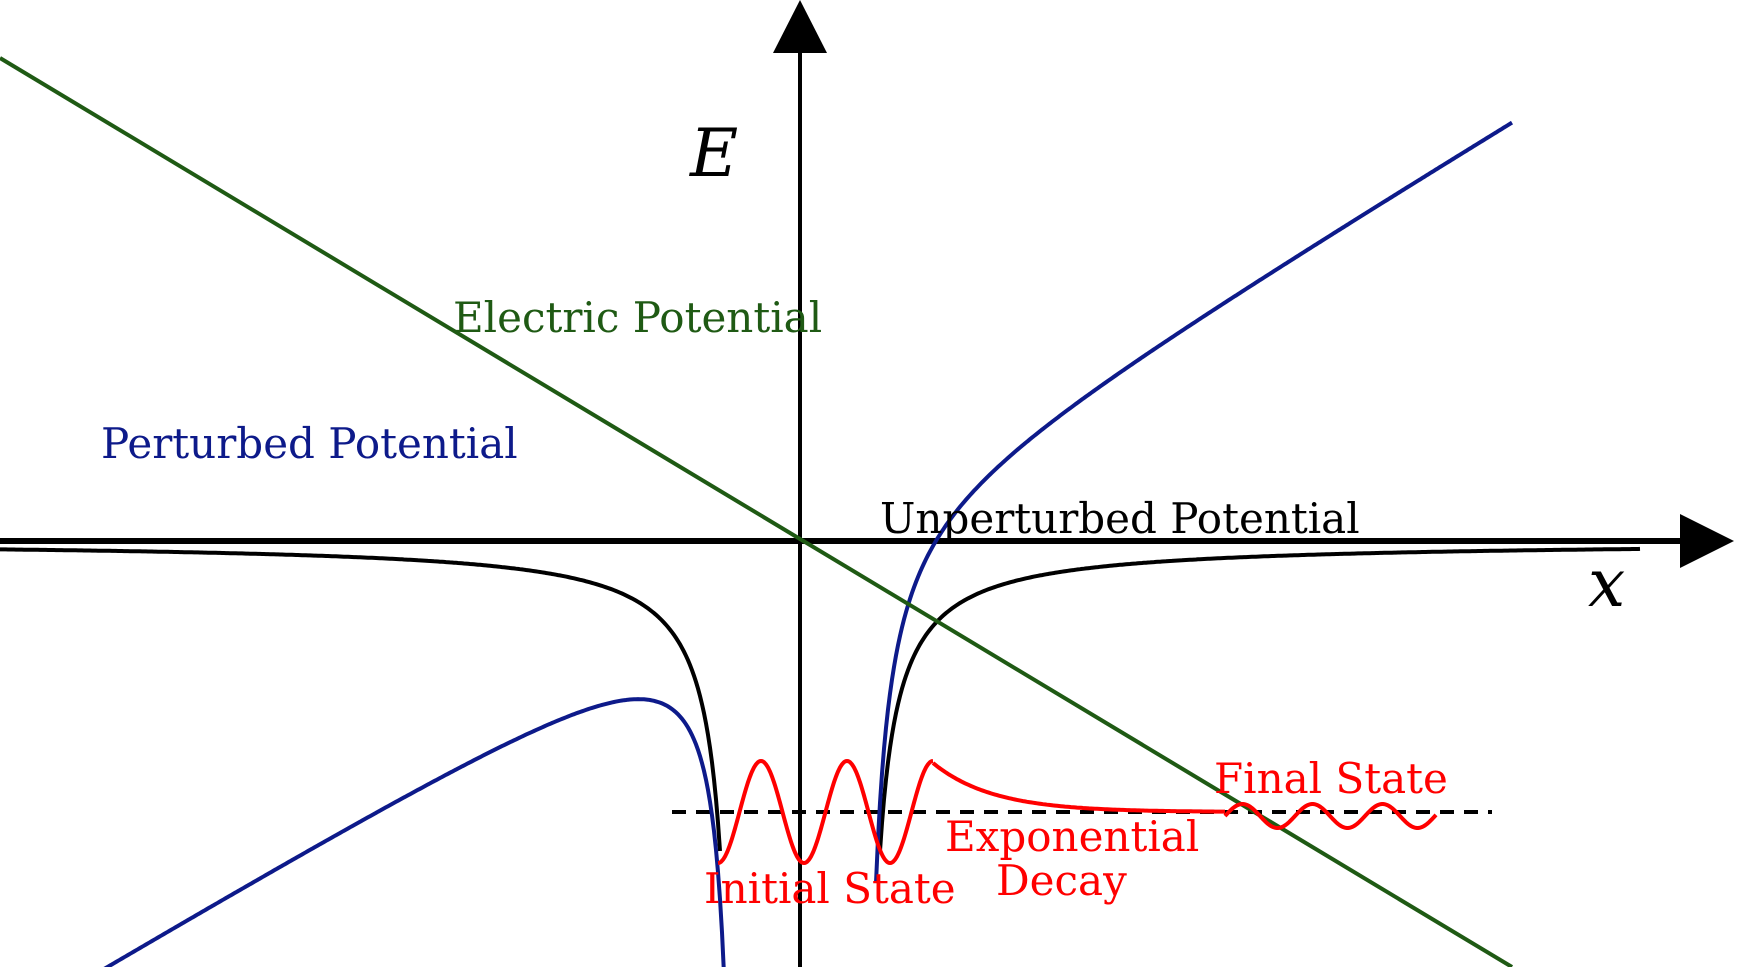 The width and height of the screenshot is (1744, 967). I want to click on initial-state-wave, so click(825, 812).